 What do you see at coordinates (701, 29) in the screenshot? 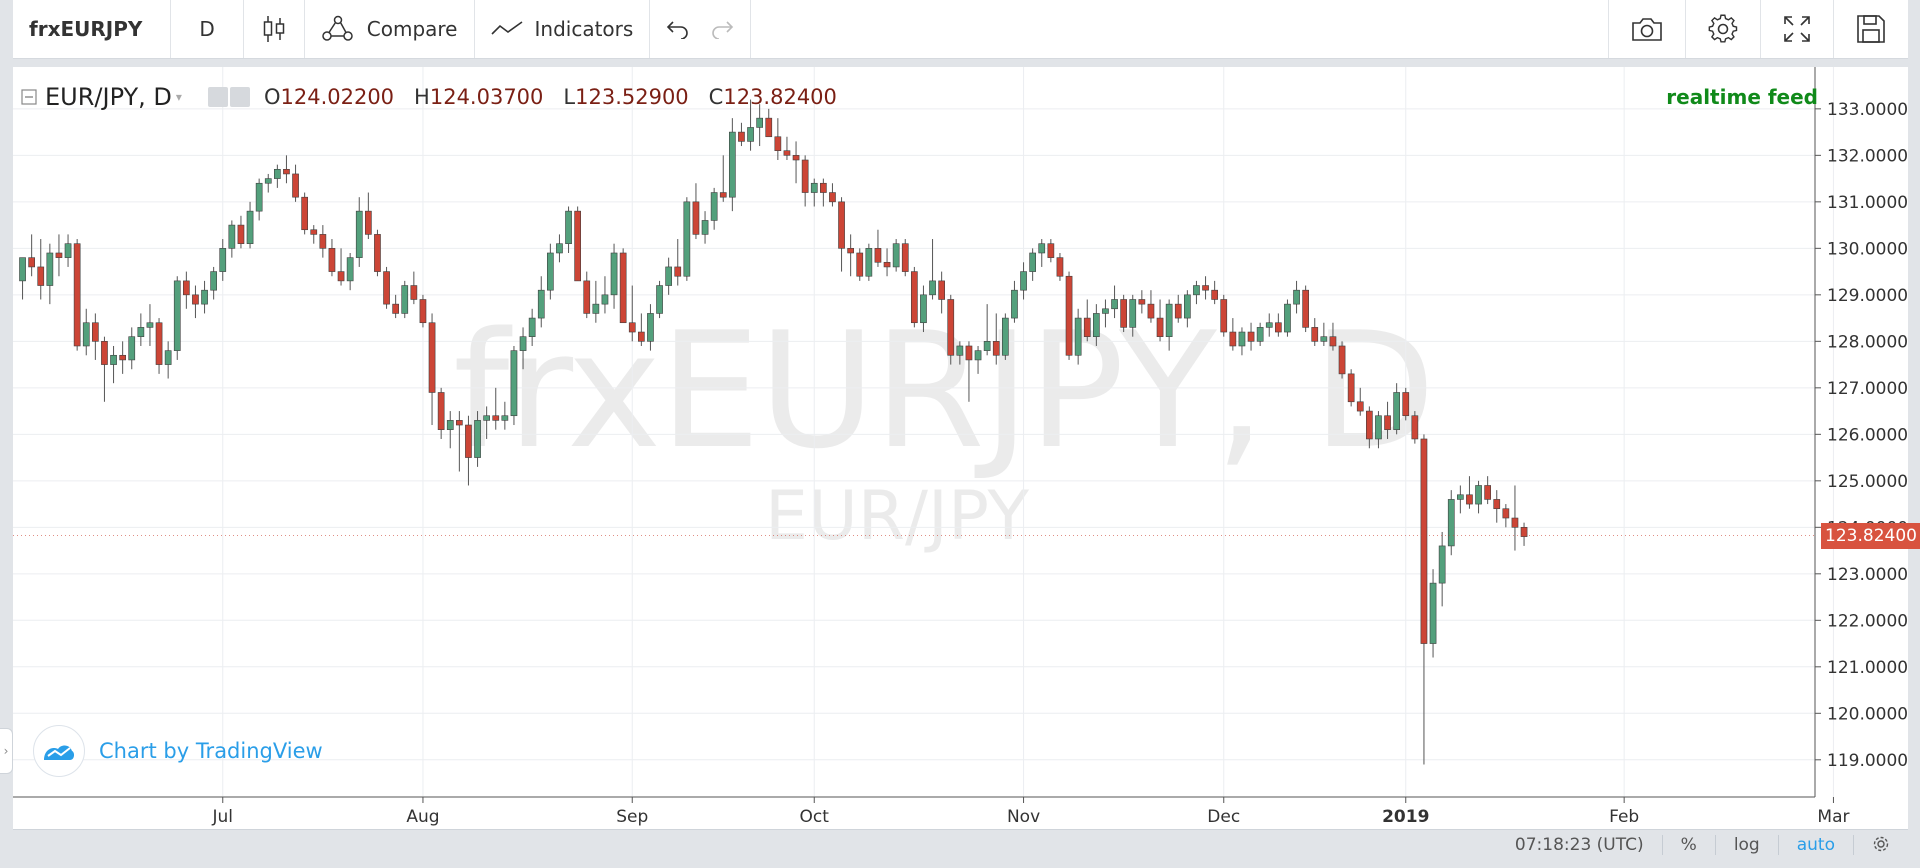
I see `undo-redo-group` at bounding box center [701, 29].